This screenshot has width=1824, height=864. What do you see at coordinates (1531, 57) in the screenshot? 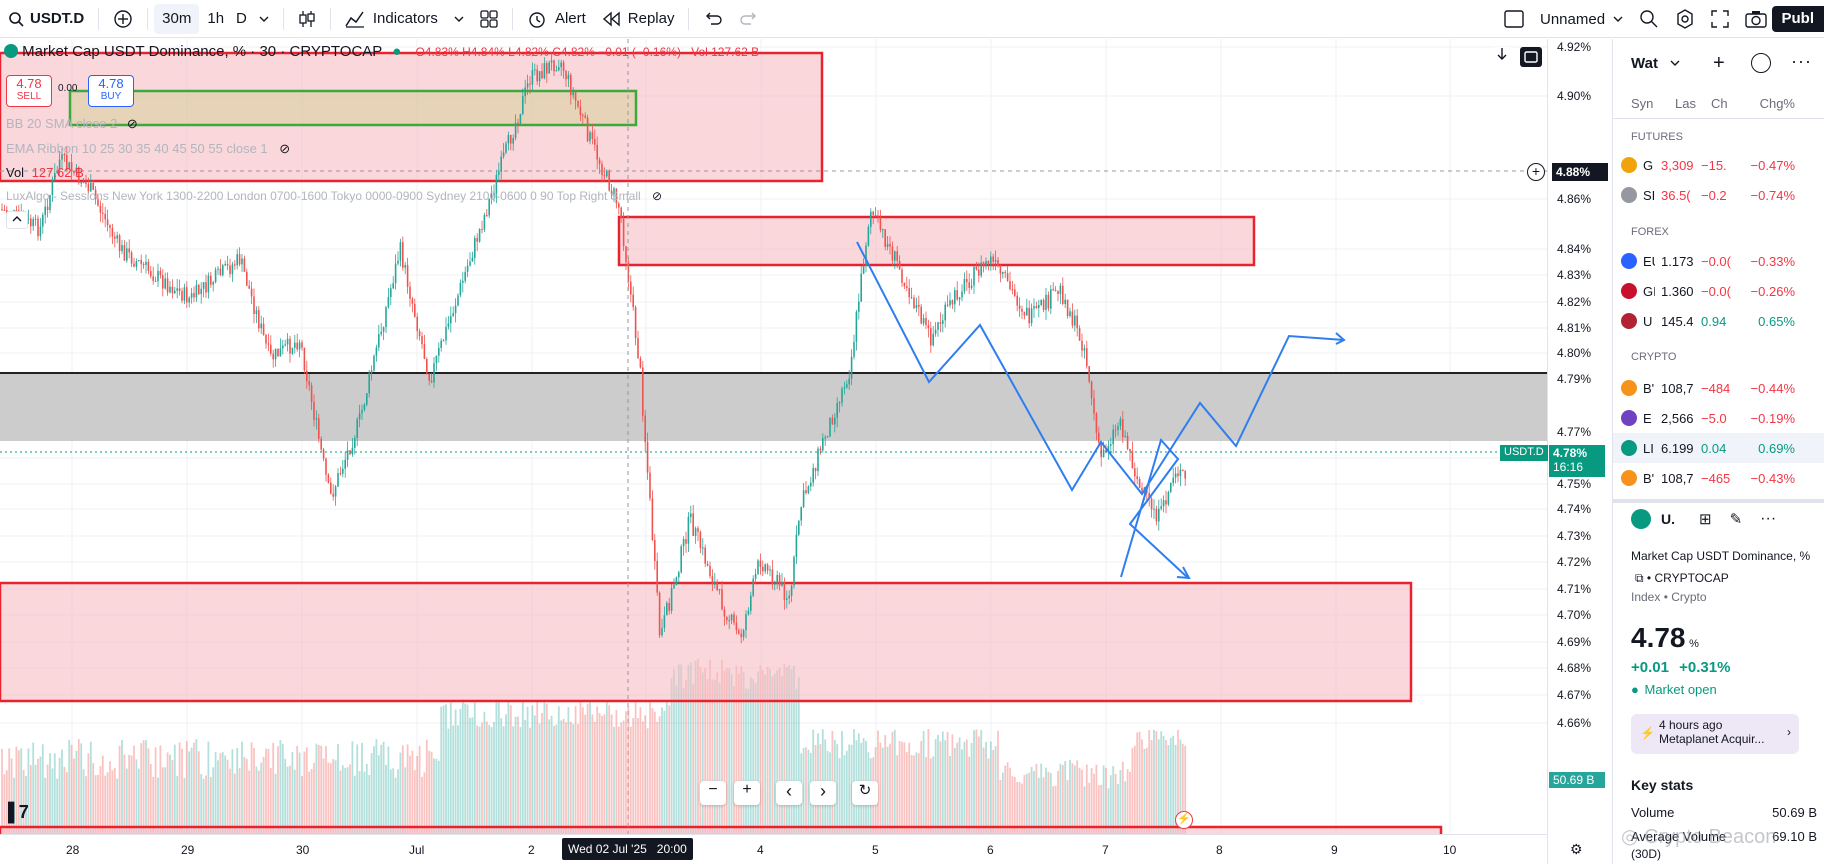
I see `maximize-pane-button` at bounding box center [1531, 57].